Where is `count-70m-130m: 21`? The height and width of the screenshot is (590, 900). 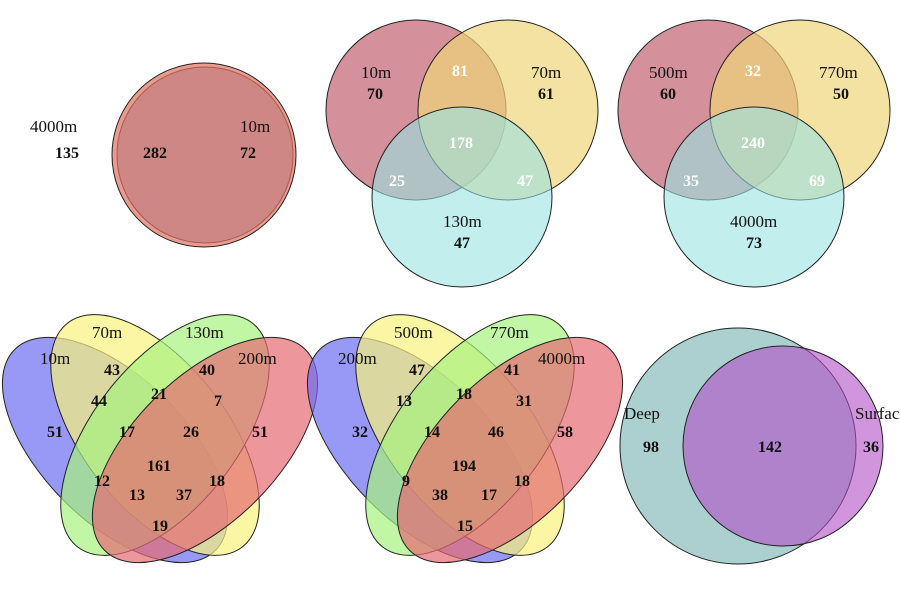 count-70m-130m: 21 is located at coordinates (159, 394).